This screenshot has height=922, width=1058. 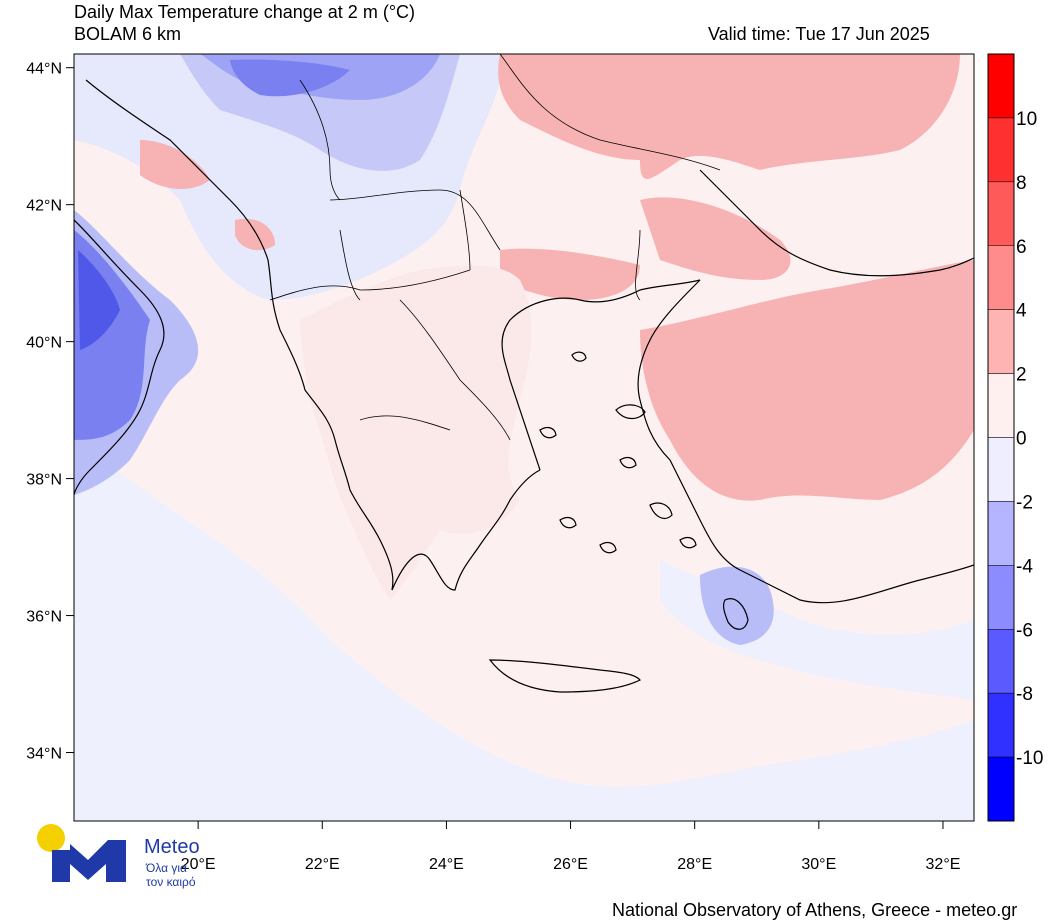 I want to click on meteo-logo, so click(x=104, y=853).